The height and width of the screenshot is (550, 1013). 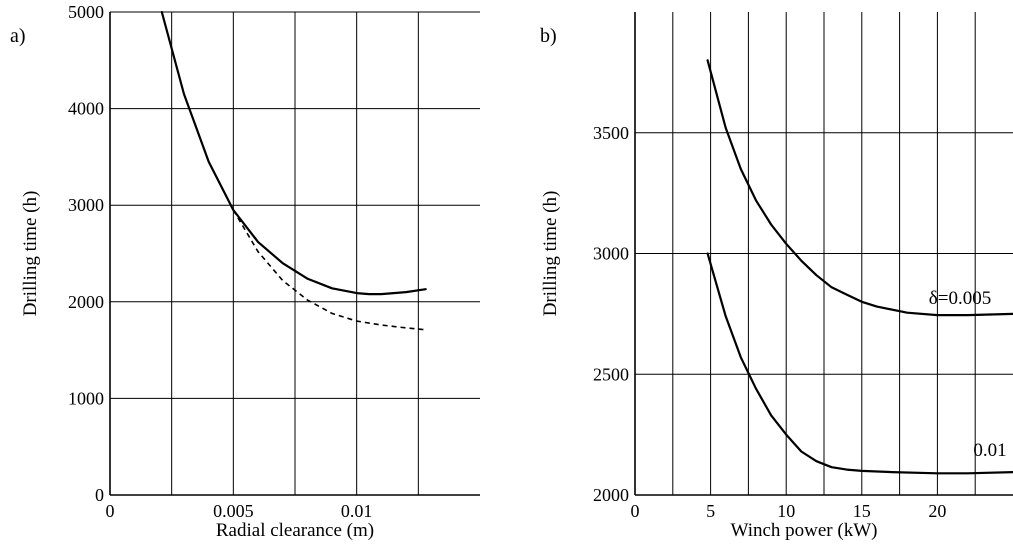 What do you see at coordinates (710, 511) in the screenshot?
I see `x-tick-label: 5` at bounding box center [710, 511].